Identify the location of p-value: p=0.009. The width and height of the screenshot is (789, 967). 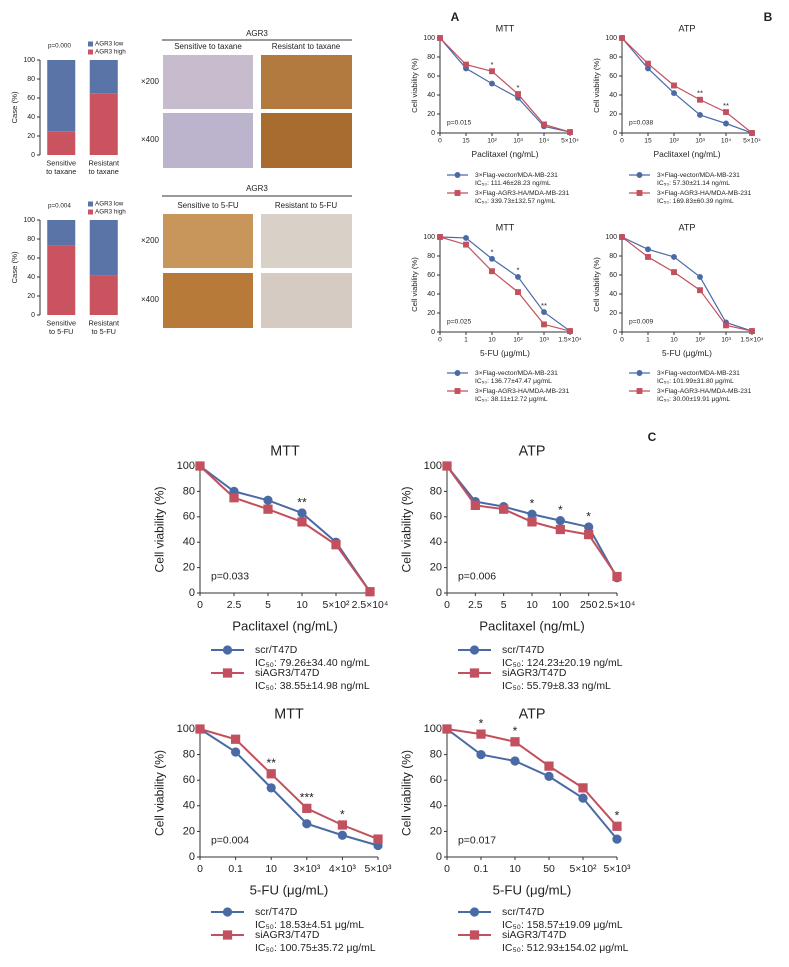
(641, 321).